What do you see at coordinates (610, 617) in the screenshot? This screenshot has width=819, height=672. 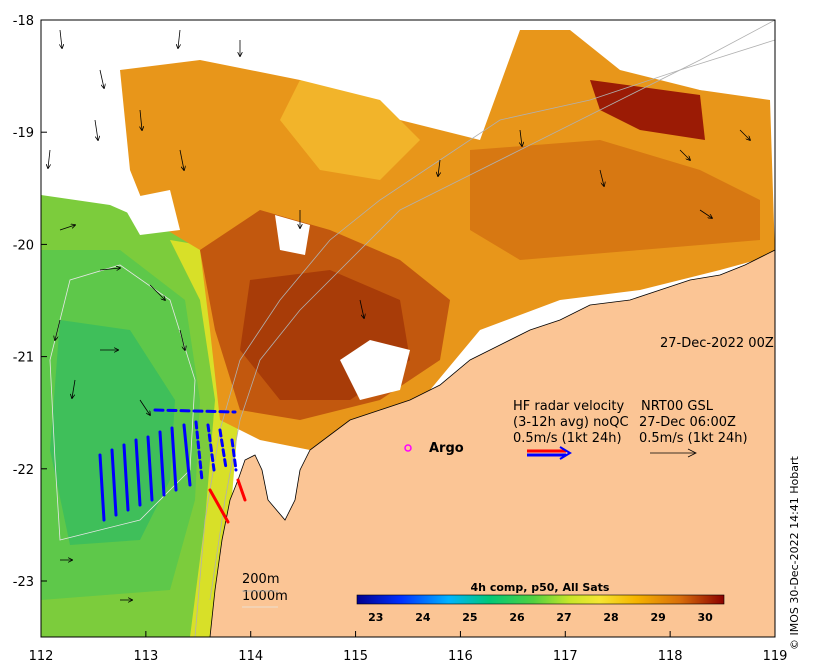 I see `colorbar-tick-label: 28` at bounding box center [610, 617].